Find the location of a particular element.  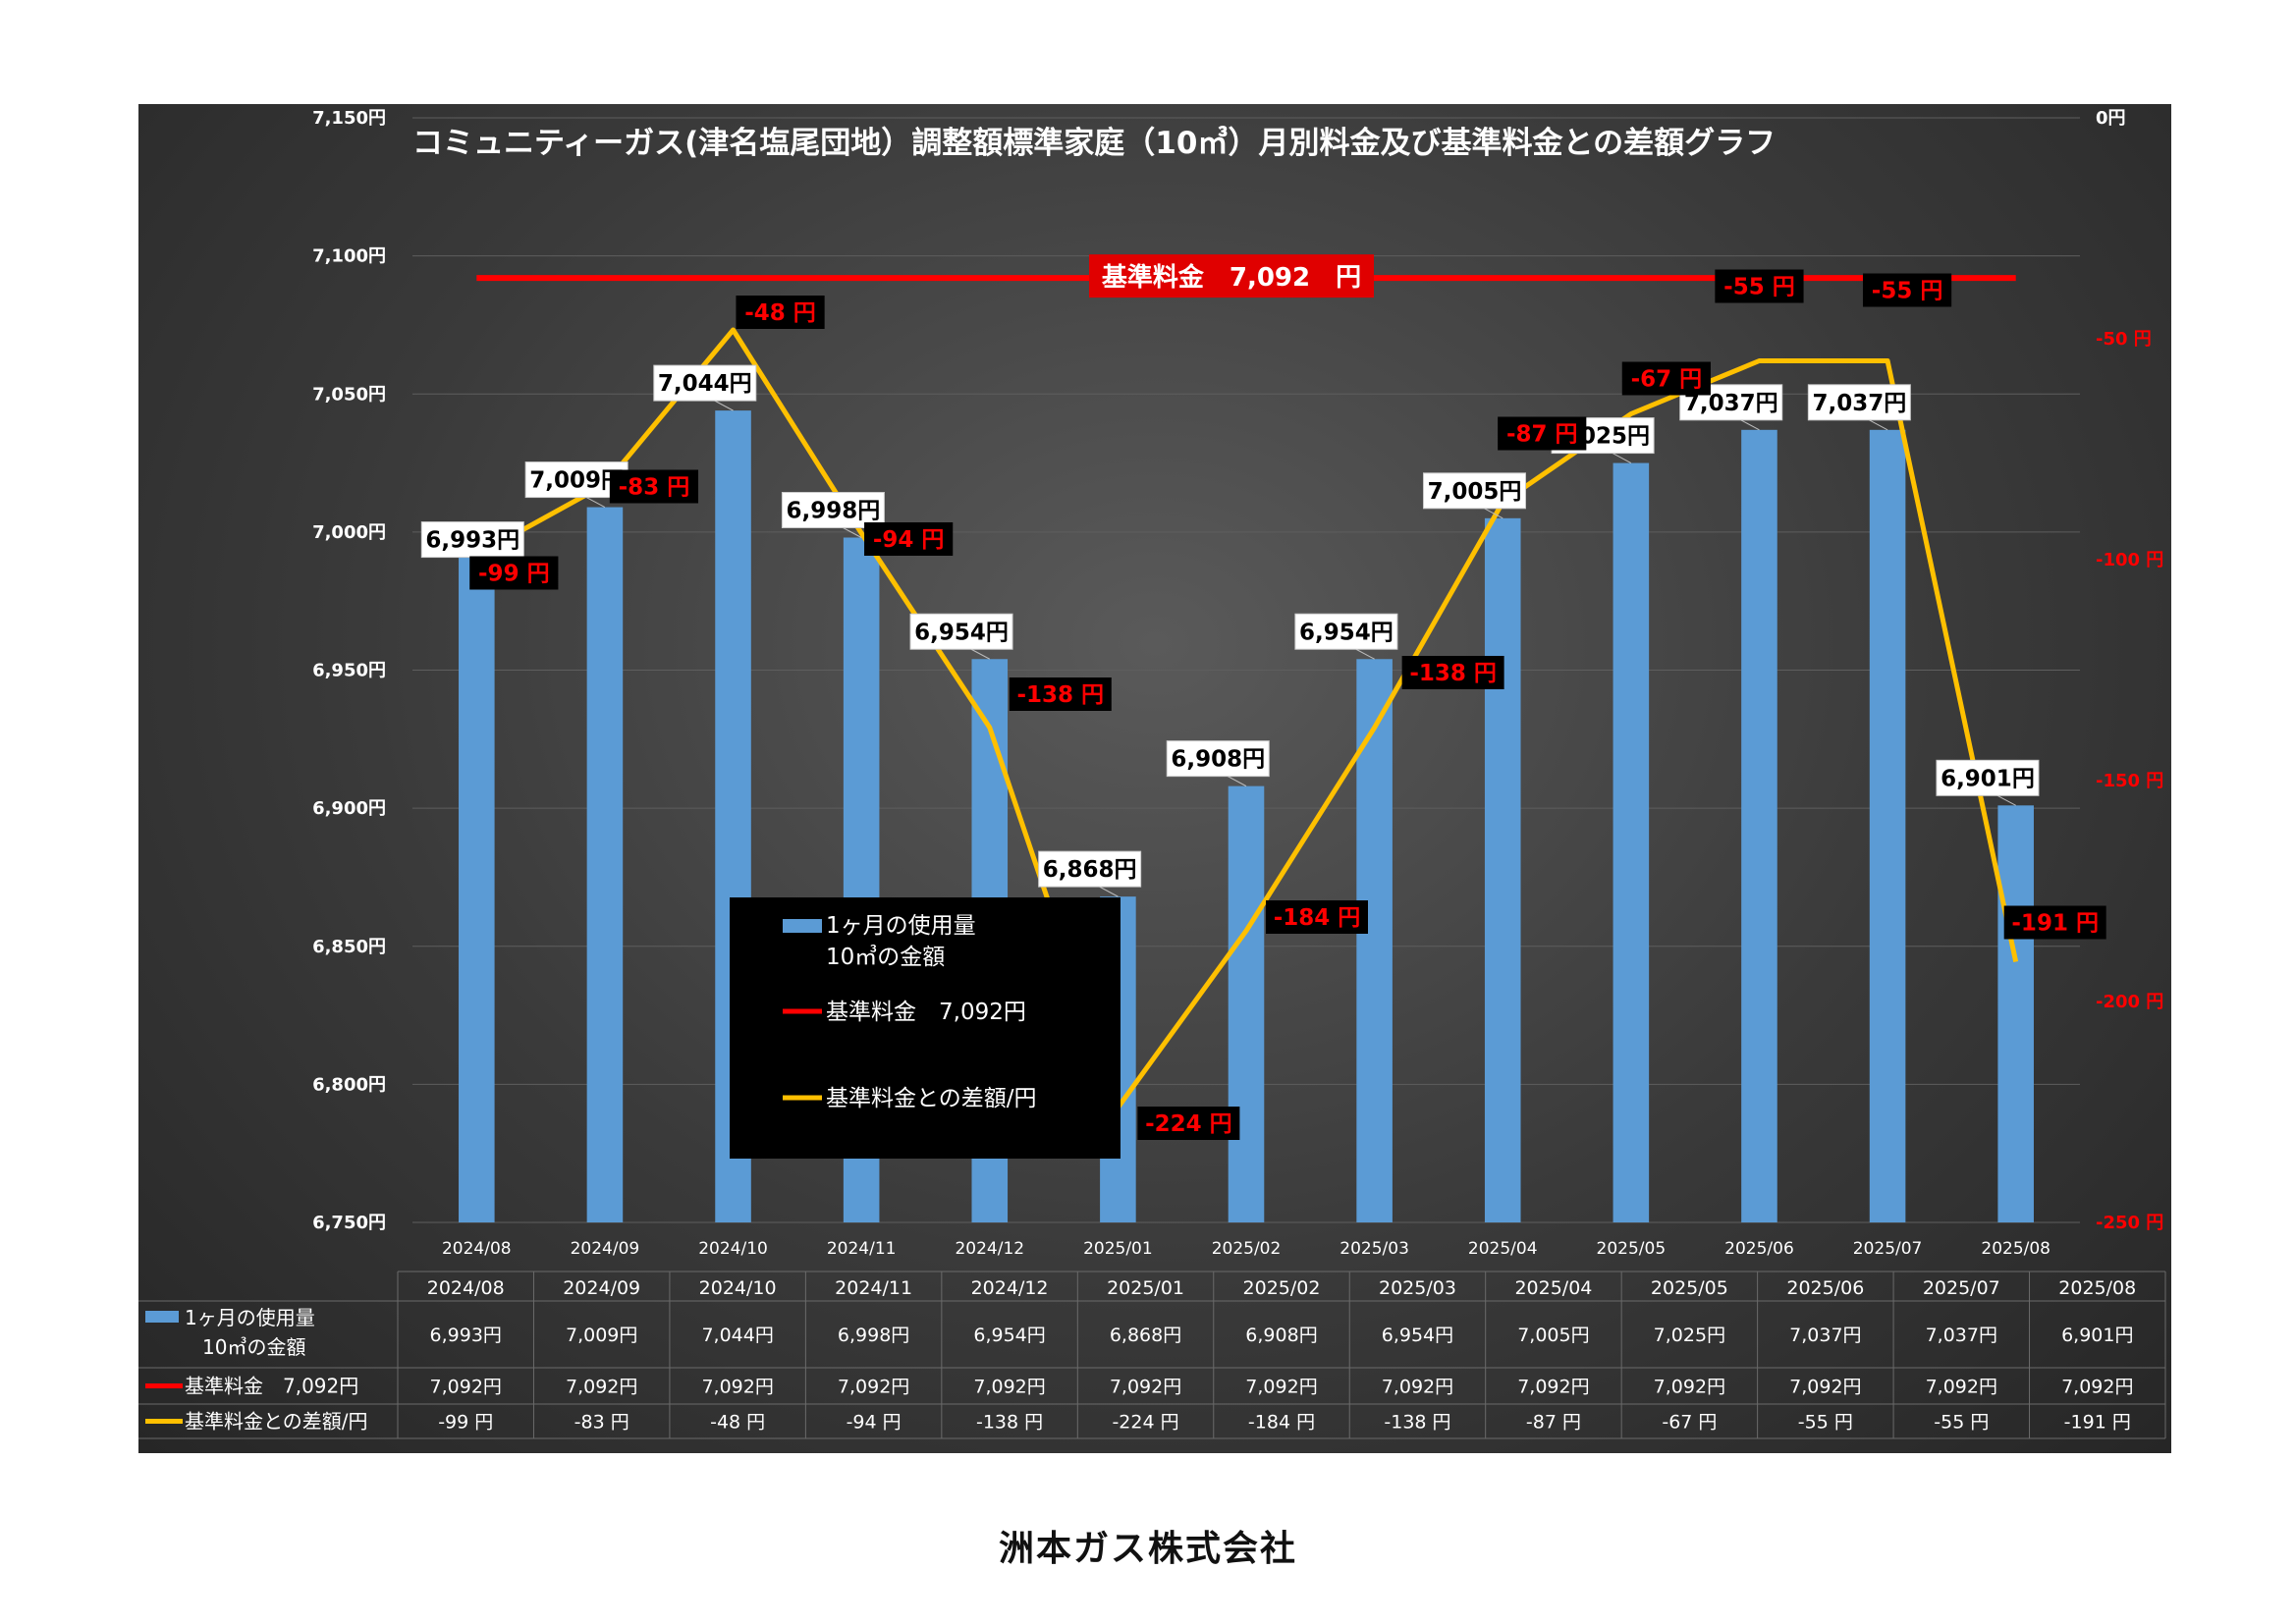

bar-value-label: 6,901円 is located at coordinates (1988, 778).